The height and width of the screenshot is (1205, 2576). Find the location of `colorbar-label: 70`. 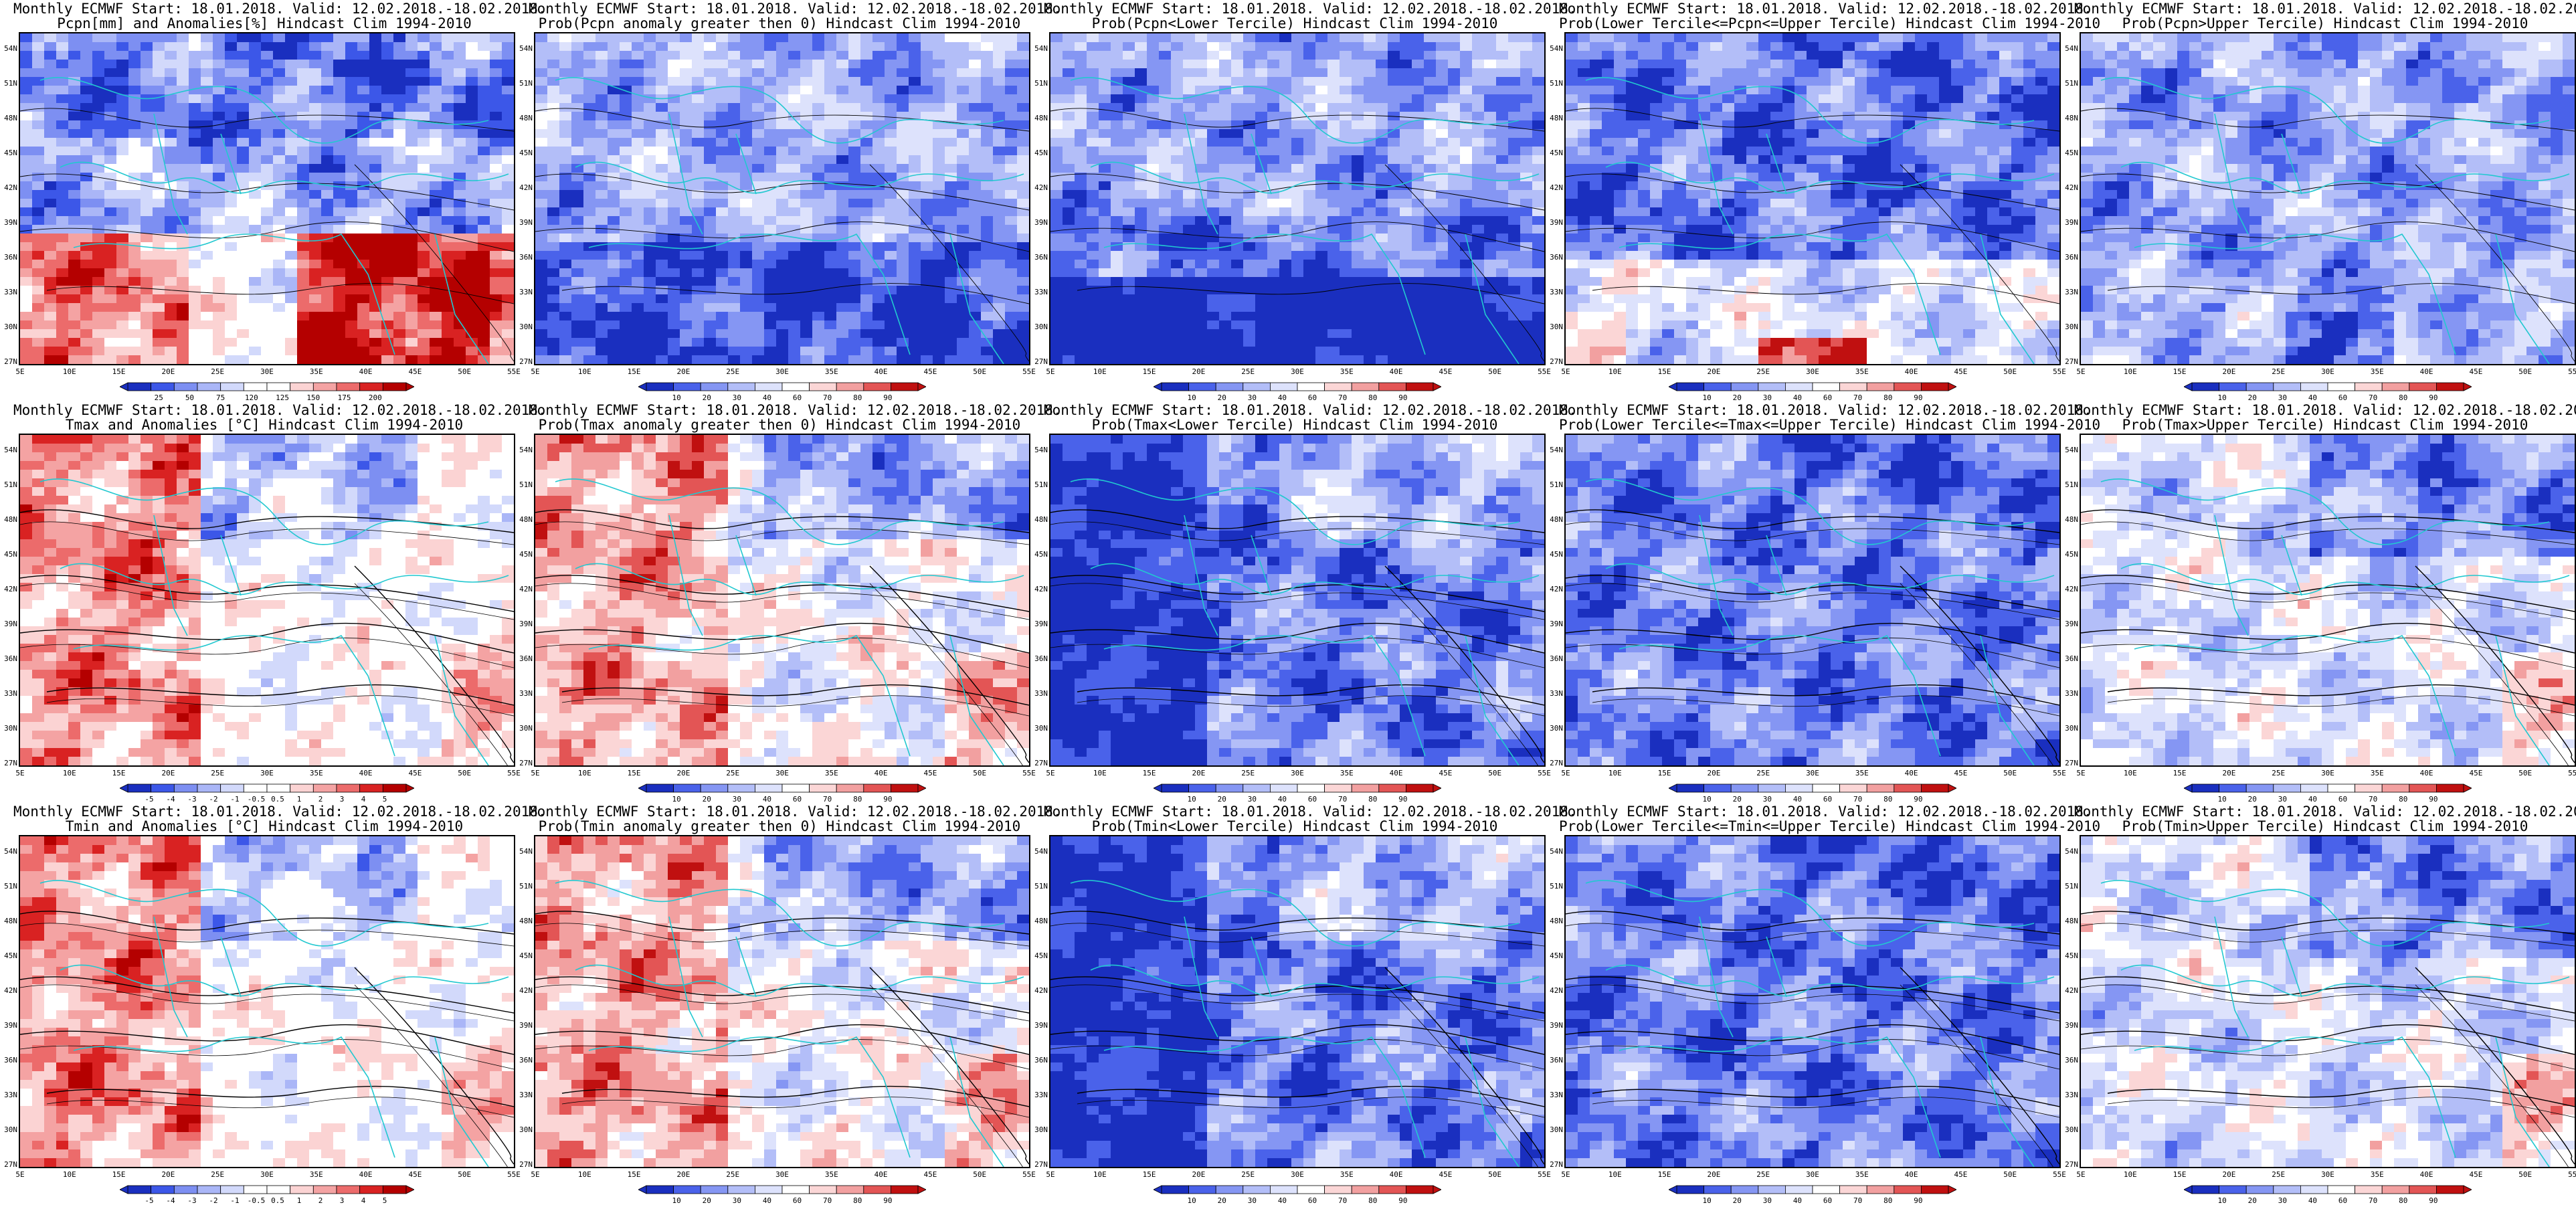

colorbar-label: 70 is located at coordinates (1342, 1200).